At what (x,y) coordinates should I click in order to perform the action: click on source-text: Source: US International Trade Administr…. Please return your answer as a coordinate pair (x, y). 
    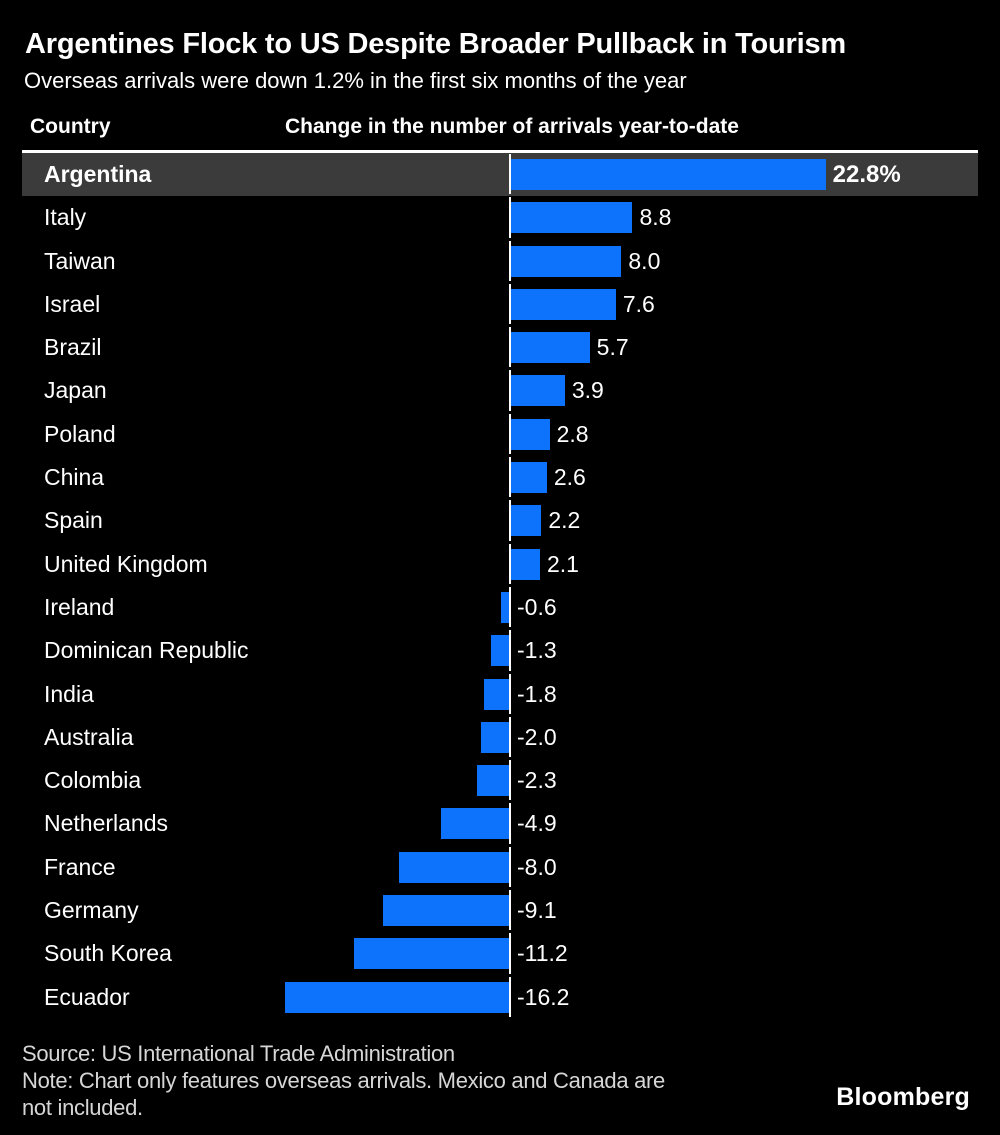
    Looking at the image, I should click on (238, 1053).